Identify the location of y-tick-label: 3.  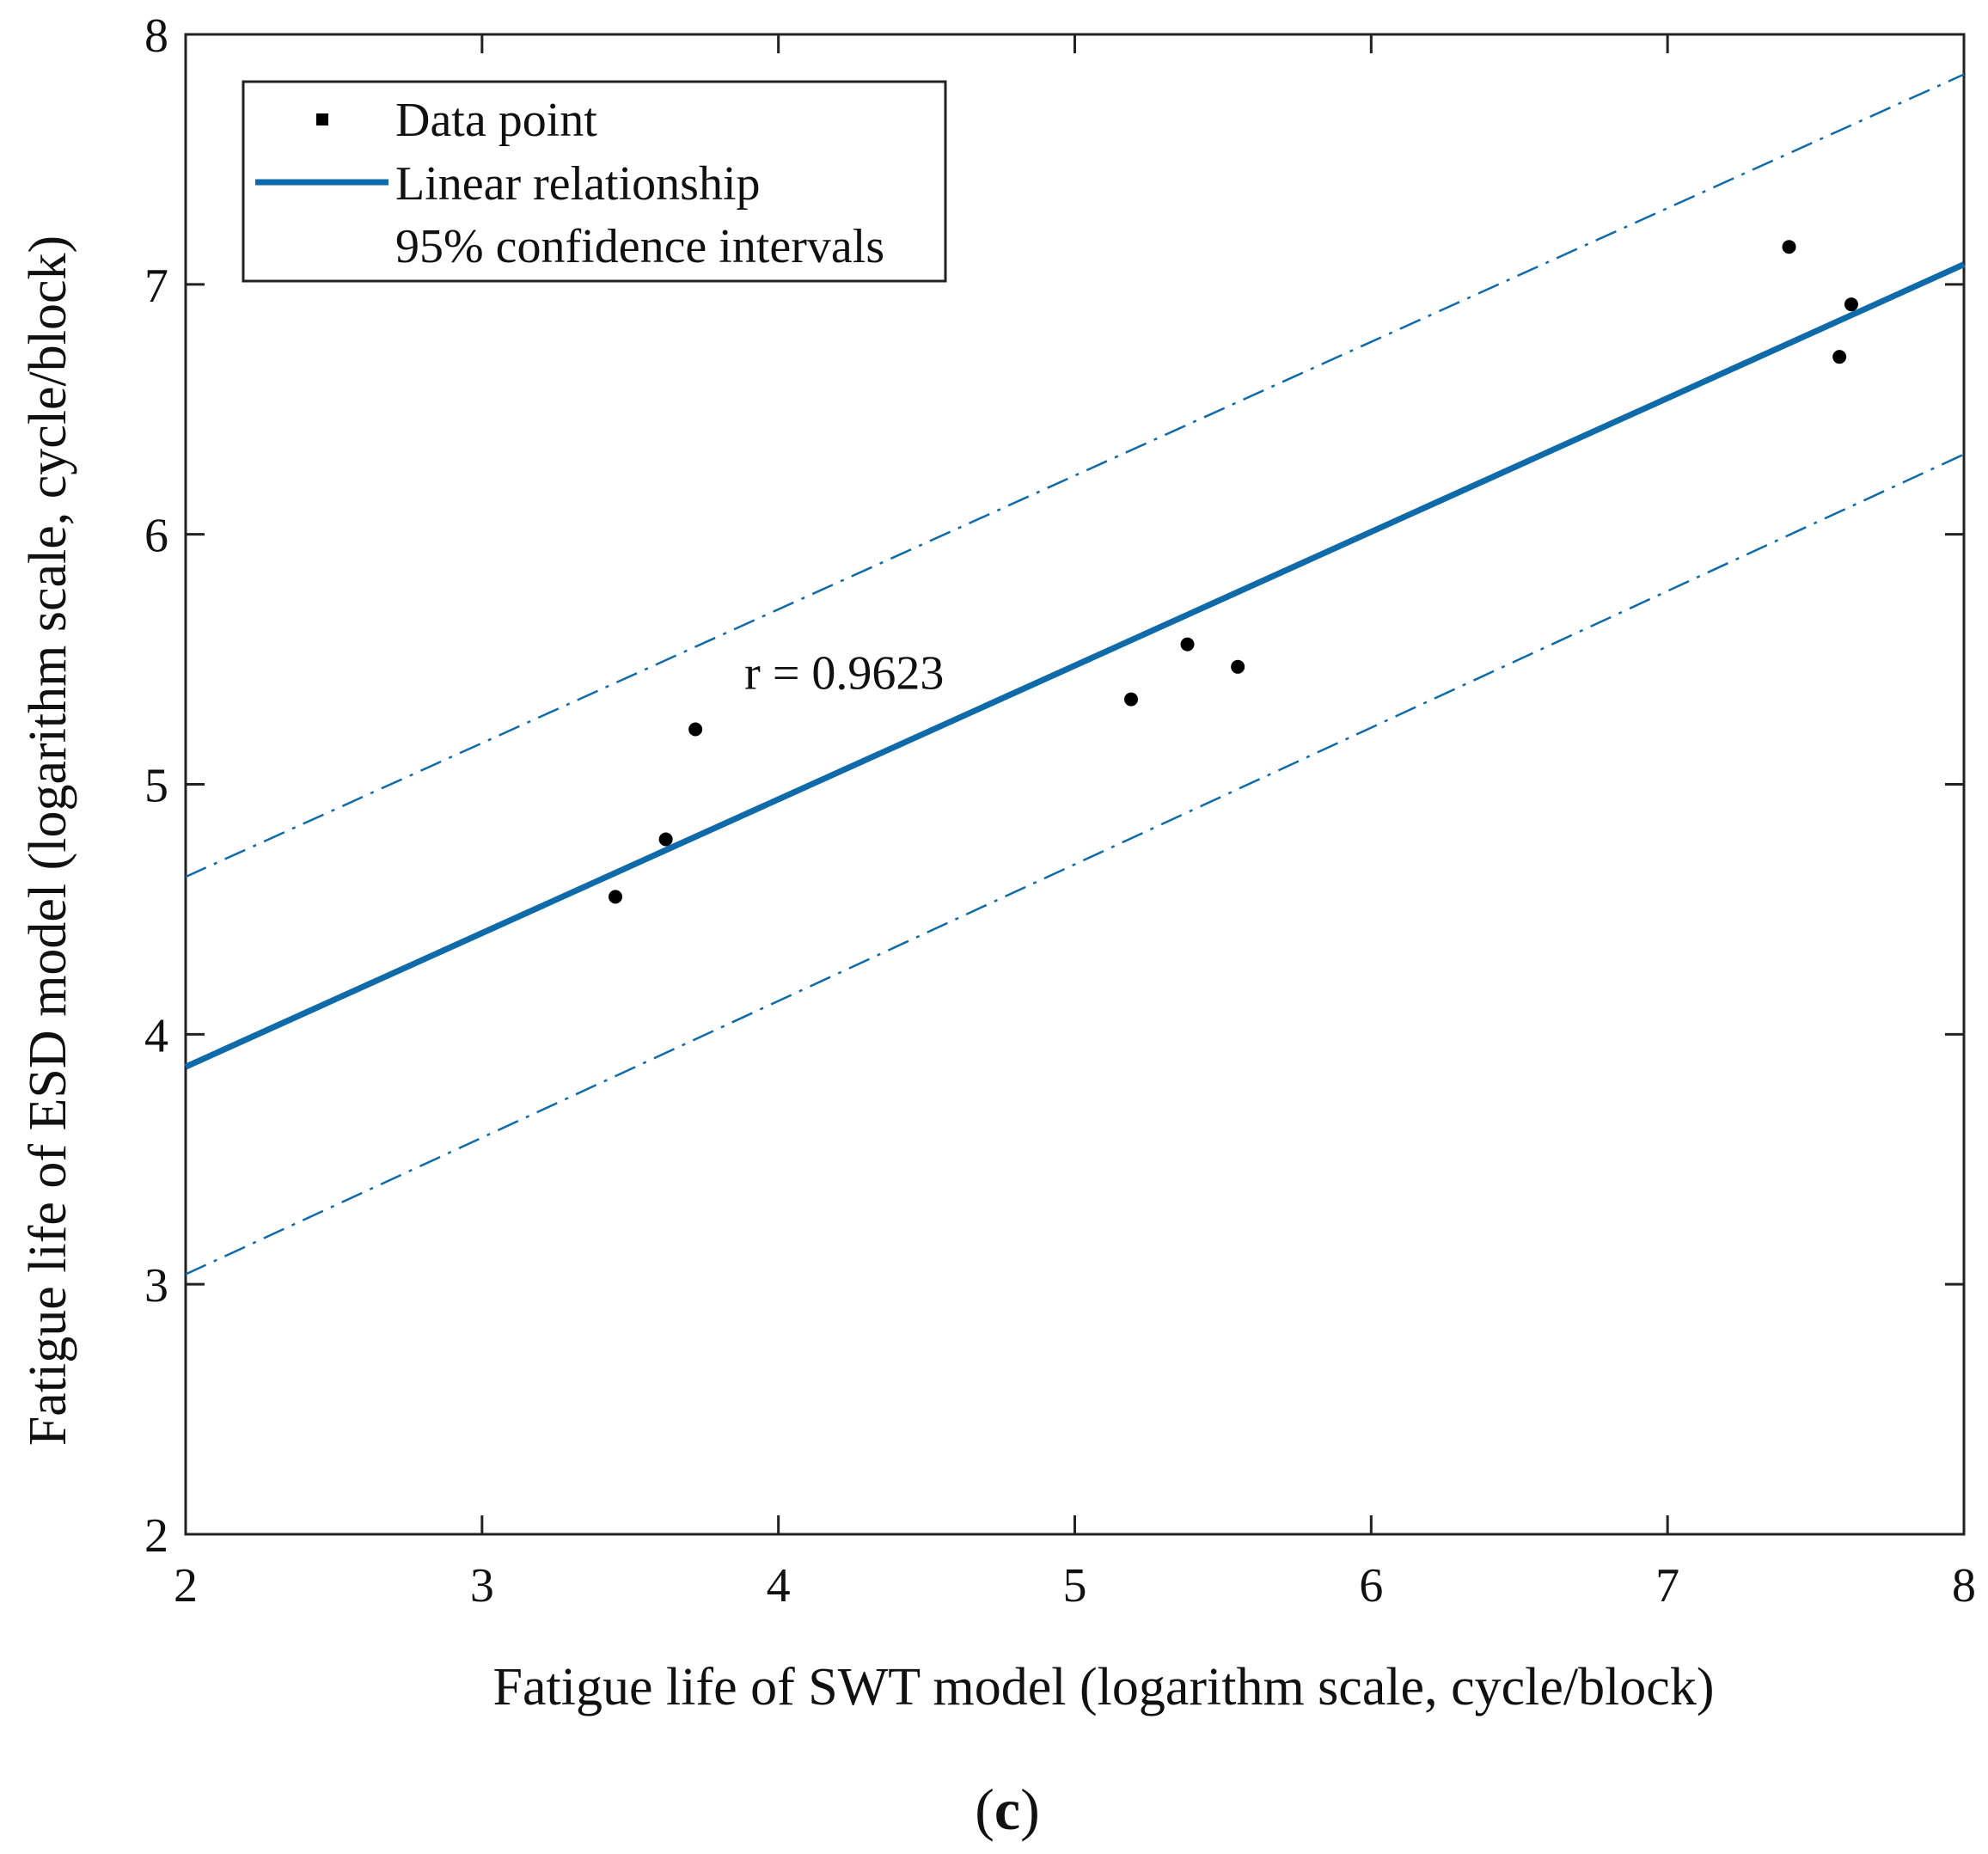
(156, 1285).